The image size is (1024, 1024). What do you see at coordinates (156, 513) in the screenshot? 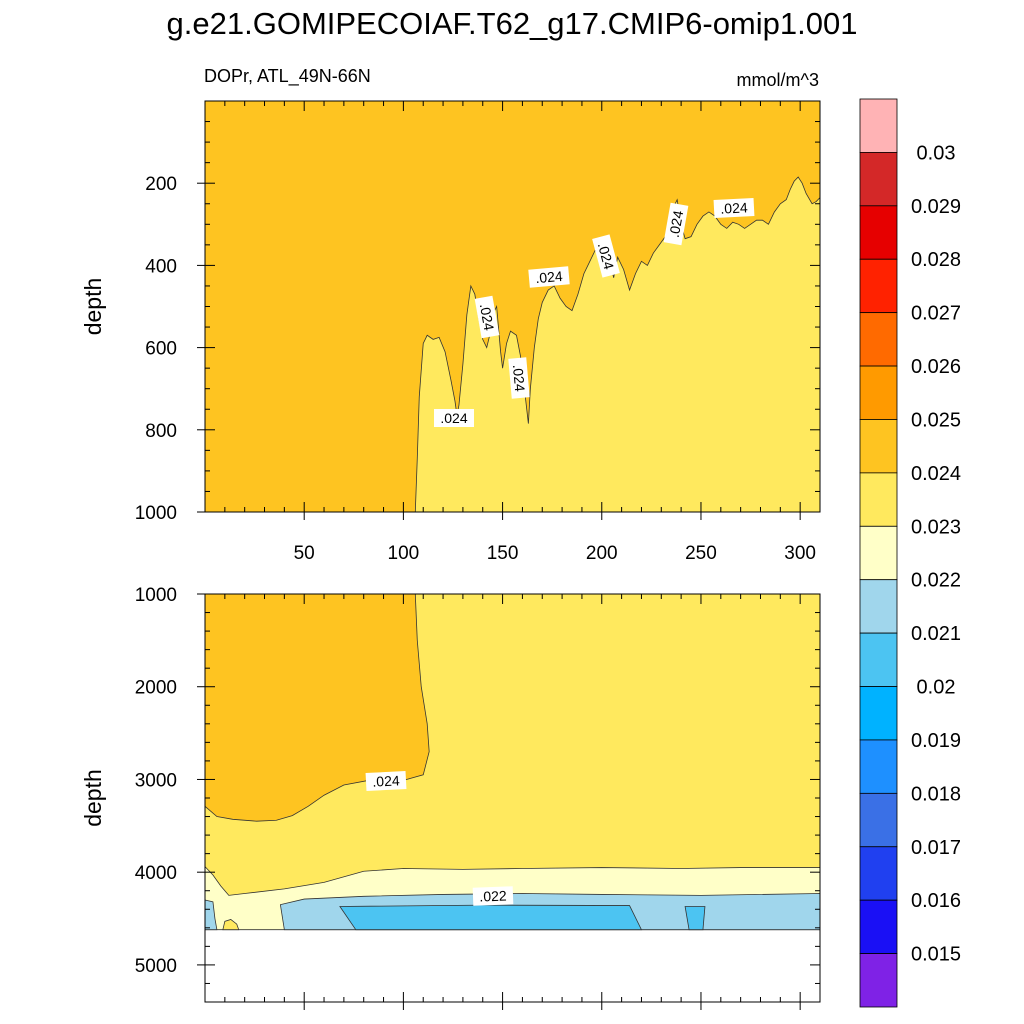
I see `upper-y-tick-label: 1000` at bounding box center [156, 513].